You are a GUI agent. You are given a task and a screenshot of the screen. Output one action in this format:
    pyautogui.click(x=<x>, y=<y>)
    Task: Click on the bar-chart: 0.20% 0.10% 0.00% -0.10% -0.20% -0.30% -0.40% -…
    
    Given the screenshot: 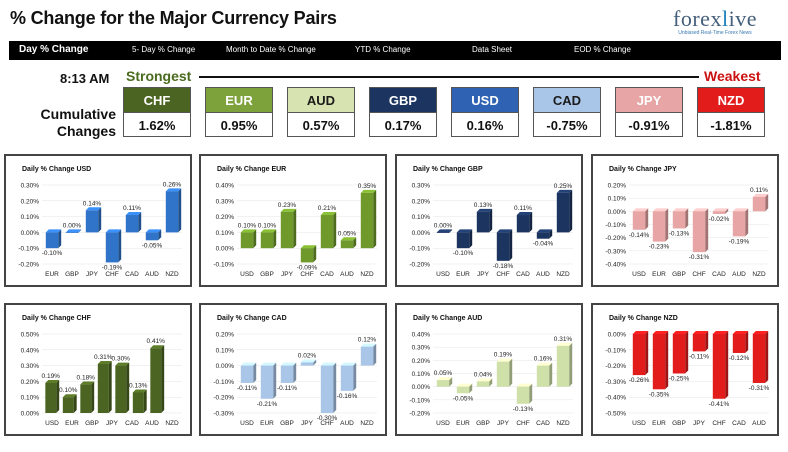 What is the action you would take?
    pyautogui.click(x=687, y=230)
    